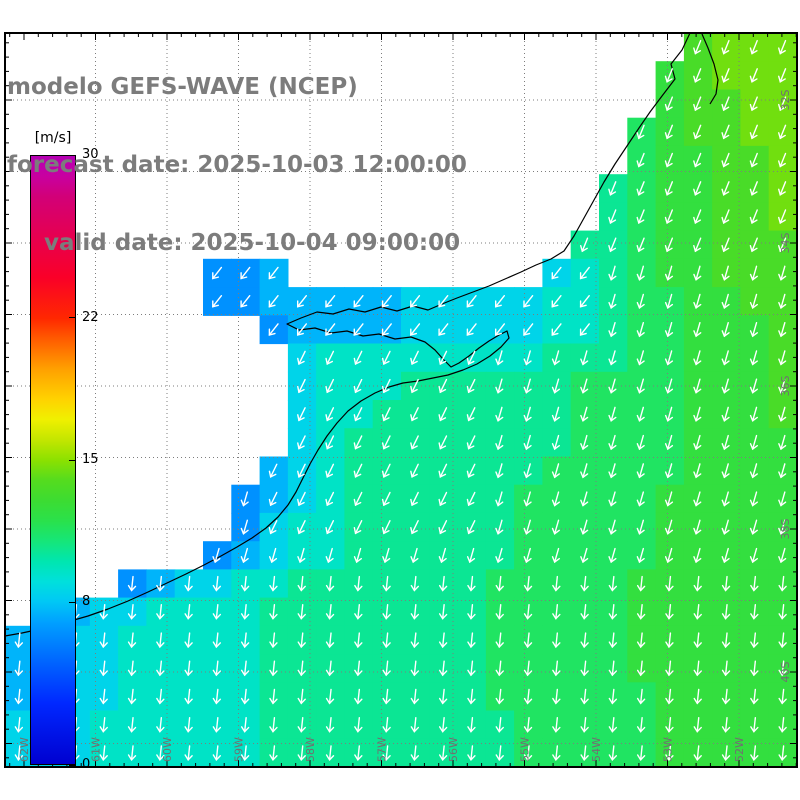 This screenshot has width=800, height=800. What do you see at coordinates (382, 749) in the screenshot?
I see `lon-label: 57W` at bounding box center [382, 749].